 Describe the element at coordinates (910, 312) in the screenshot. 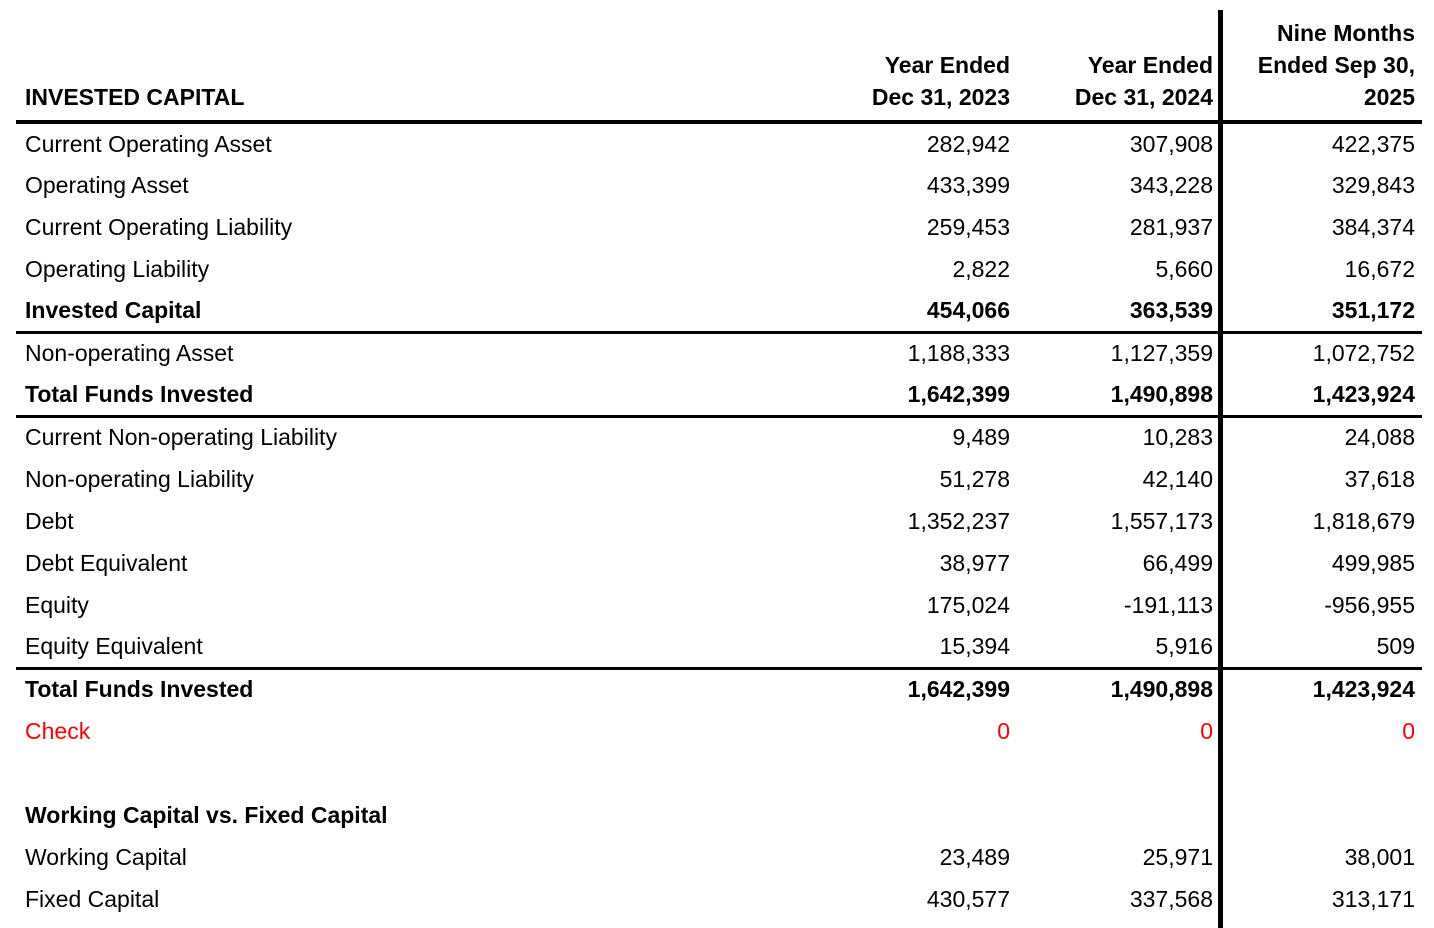

I see `row-value-2023: 454,066` at that location.